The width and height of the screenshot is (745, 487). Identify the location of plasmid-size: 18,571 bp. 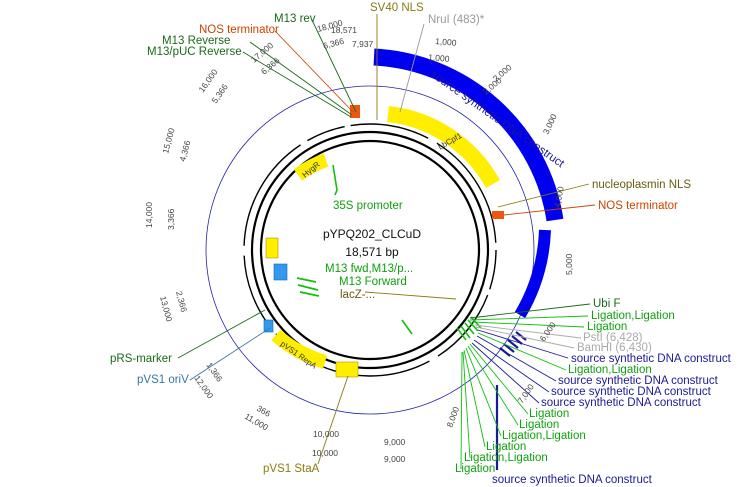
(372, 252).